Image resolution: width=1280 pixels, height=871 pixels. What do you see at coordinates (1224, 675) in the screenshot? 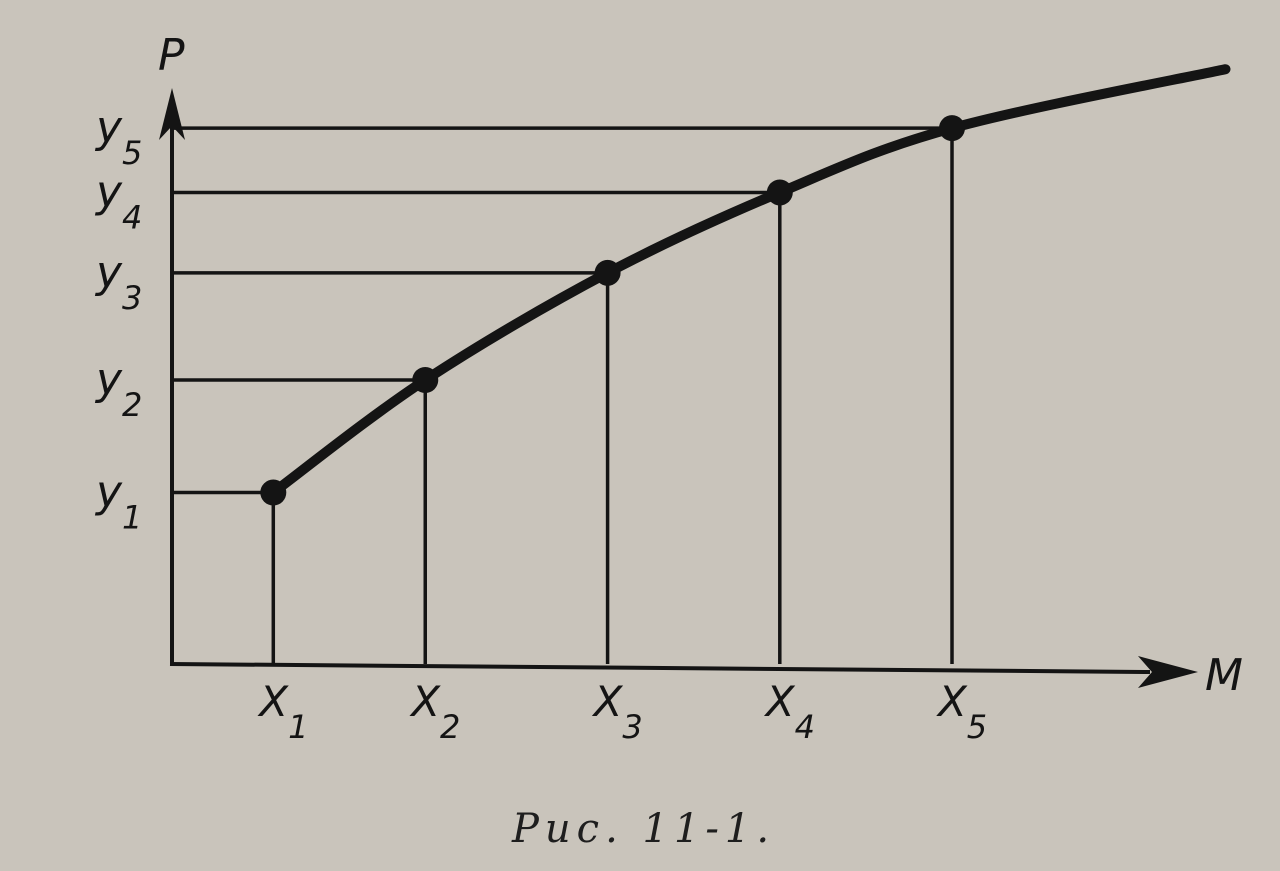
I see `x-axis-label: M` at bounding box center [1224, 675].